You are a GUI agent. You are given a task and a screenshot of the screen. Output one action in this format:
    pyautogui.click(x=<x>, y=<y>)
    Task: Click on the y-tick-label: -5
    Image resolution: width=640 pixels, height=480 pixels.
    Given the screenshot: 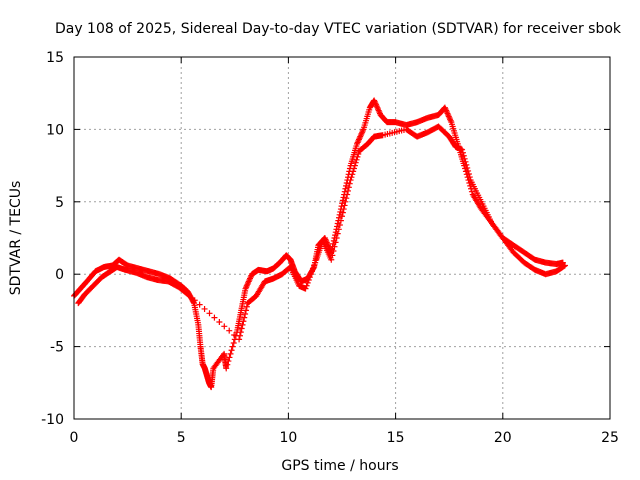 What is the action you would take?
    pyautogui.click(x=57, y=348)
    